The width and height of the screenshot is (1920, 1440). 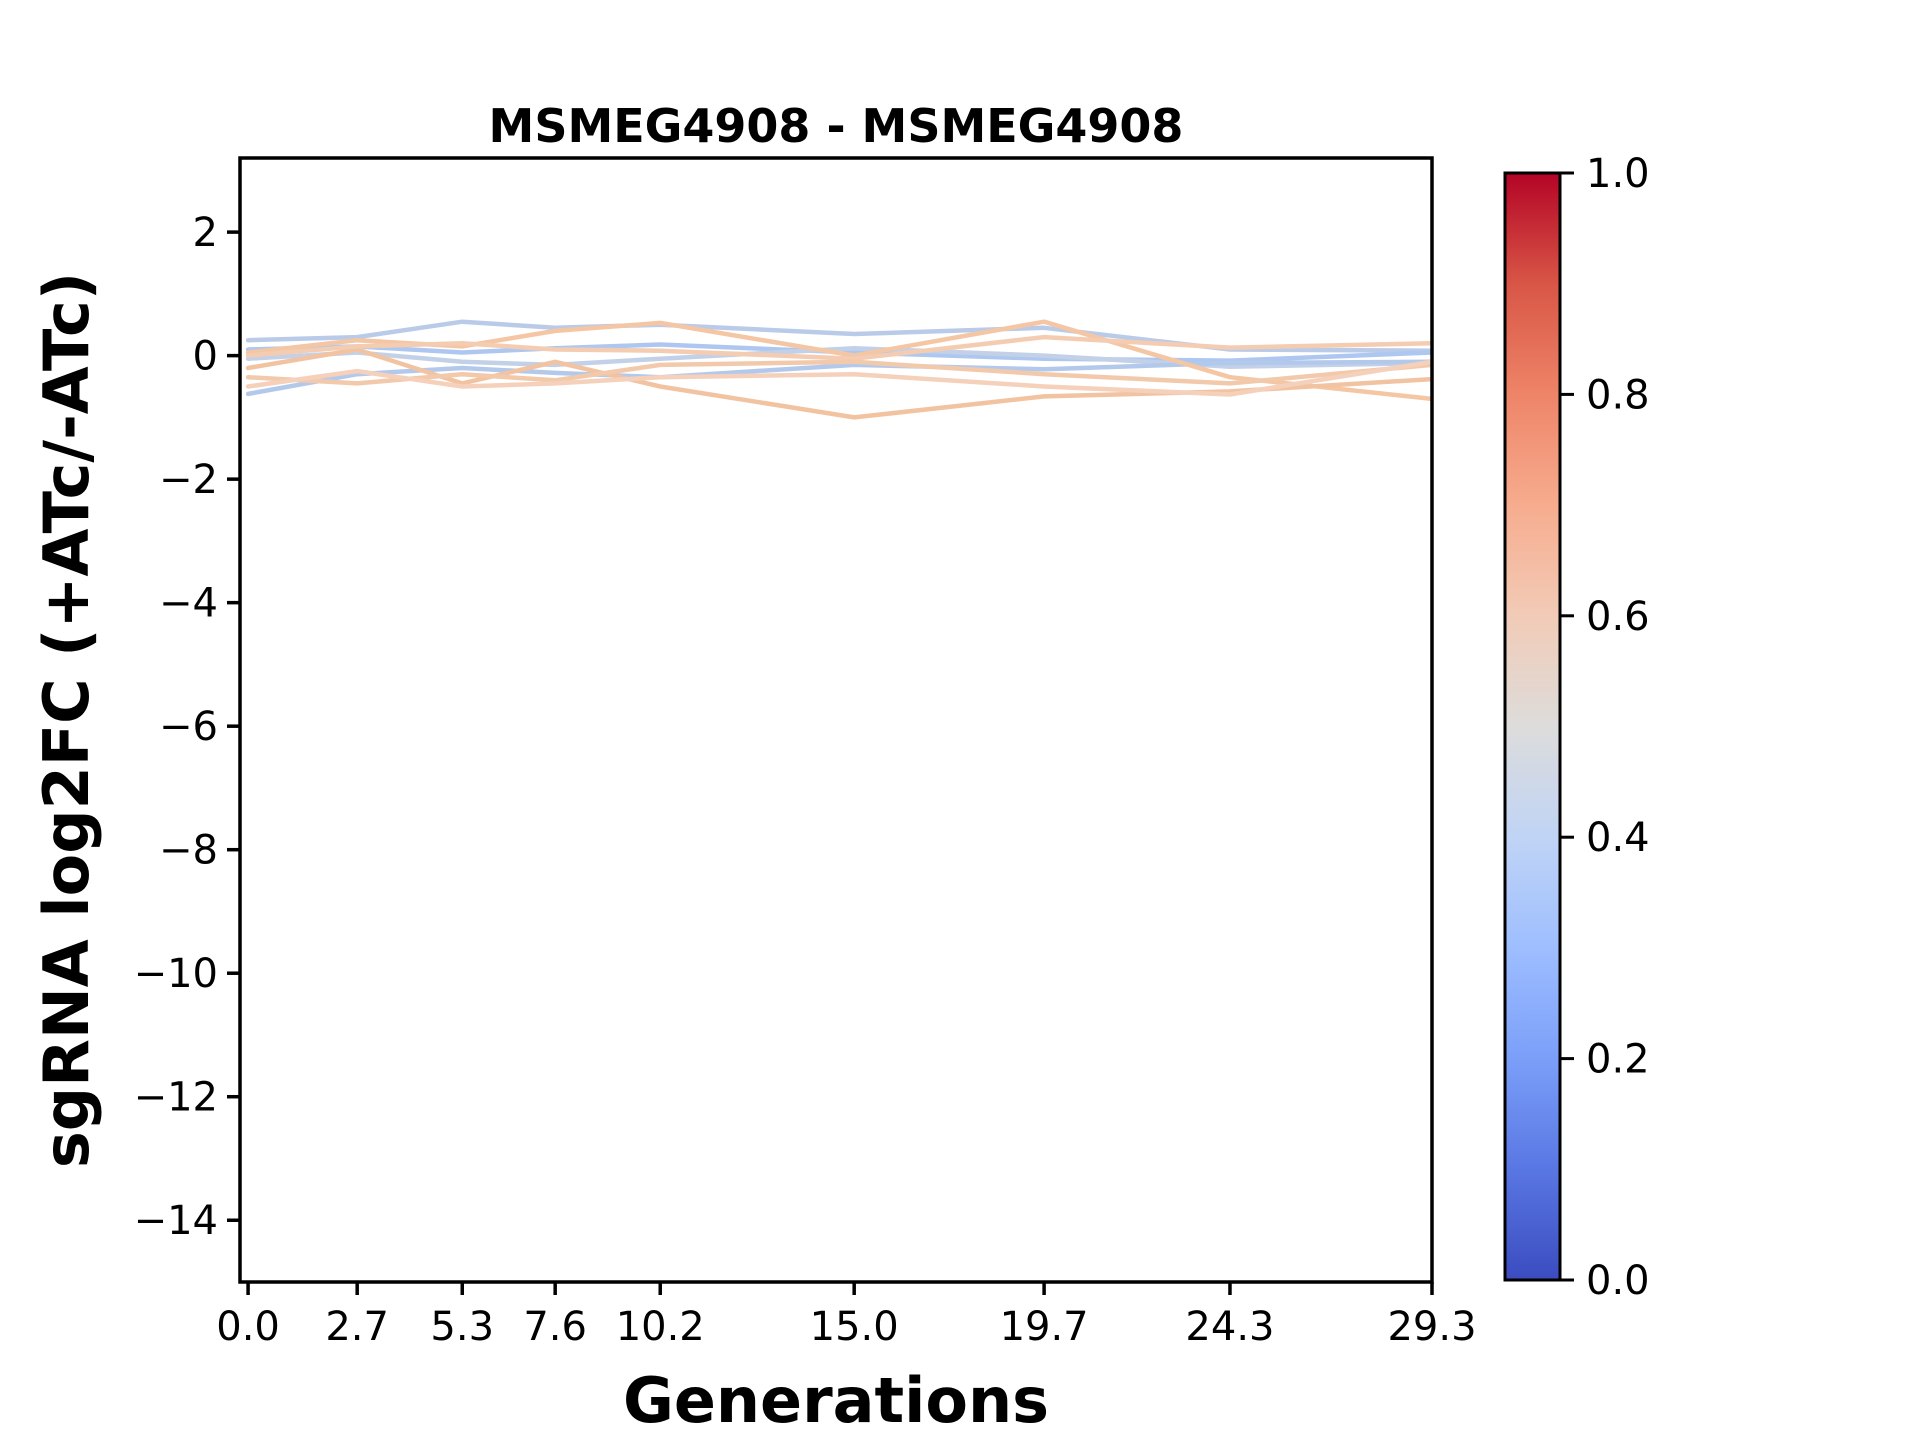 What do you see at coordinates (836, 126) in the screenshot?
I see `chart-title: MSMEG4908 - MSMEG4908` at bounding box center [836, 126].